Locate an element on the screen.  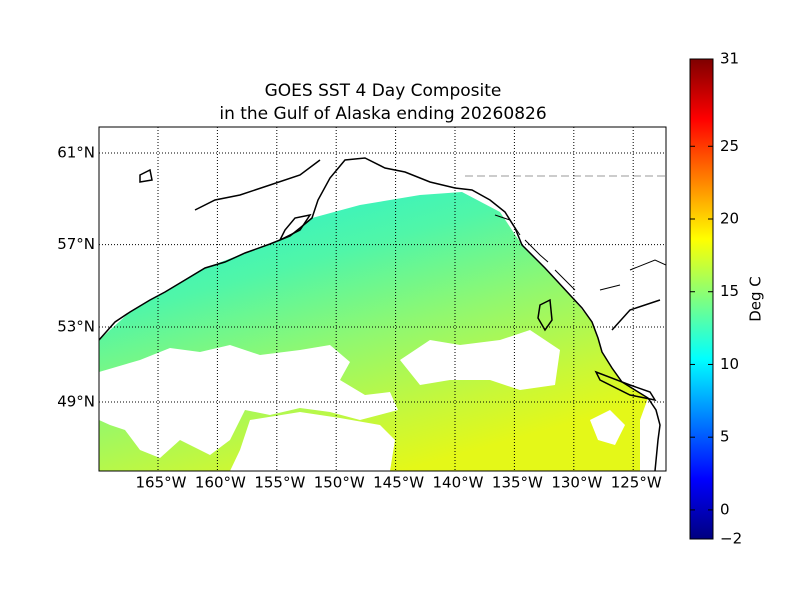
colorbar is located at coordinates (701, 299).